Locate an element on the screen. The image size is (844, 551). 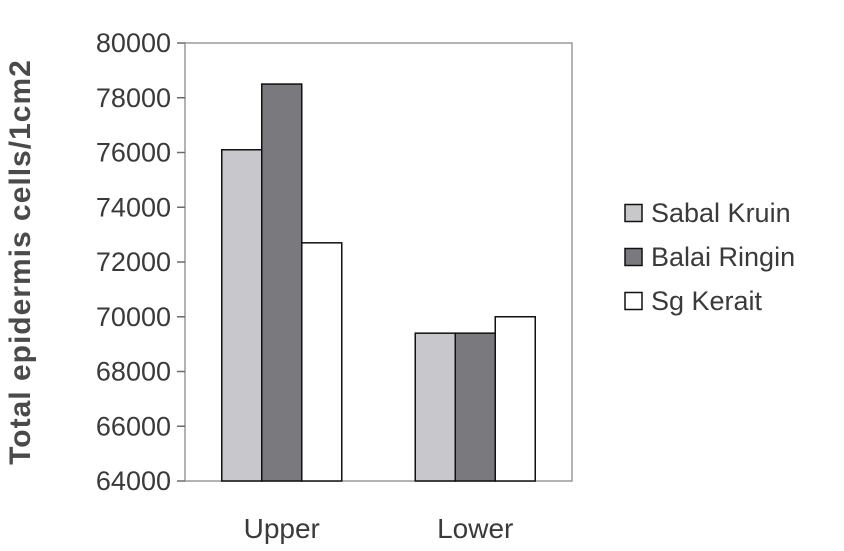
x-category-label: Upper is located at coordinates (282, 528).